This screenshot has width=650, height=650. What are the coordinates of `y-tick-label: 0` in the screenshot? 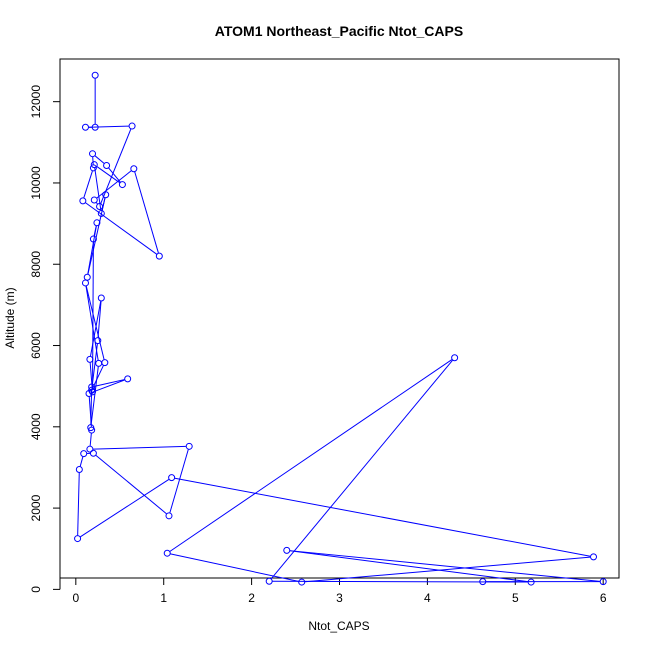 It's located at (36, 589).